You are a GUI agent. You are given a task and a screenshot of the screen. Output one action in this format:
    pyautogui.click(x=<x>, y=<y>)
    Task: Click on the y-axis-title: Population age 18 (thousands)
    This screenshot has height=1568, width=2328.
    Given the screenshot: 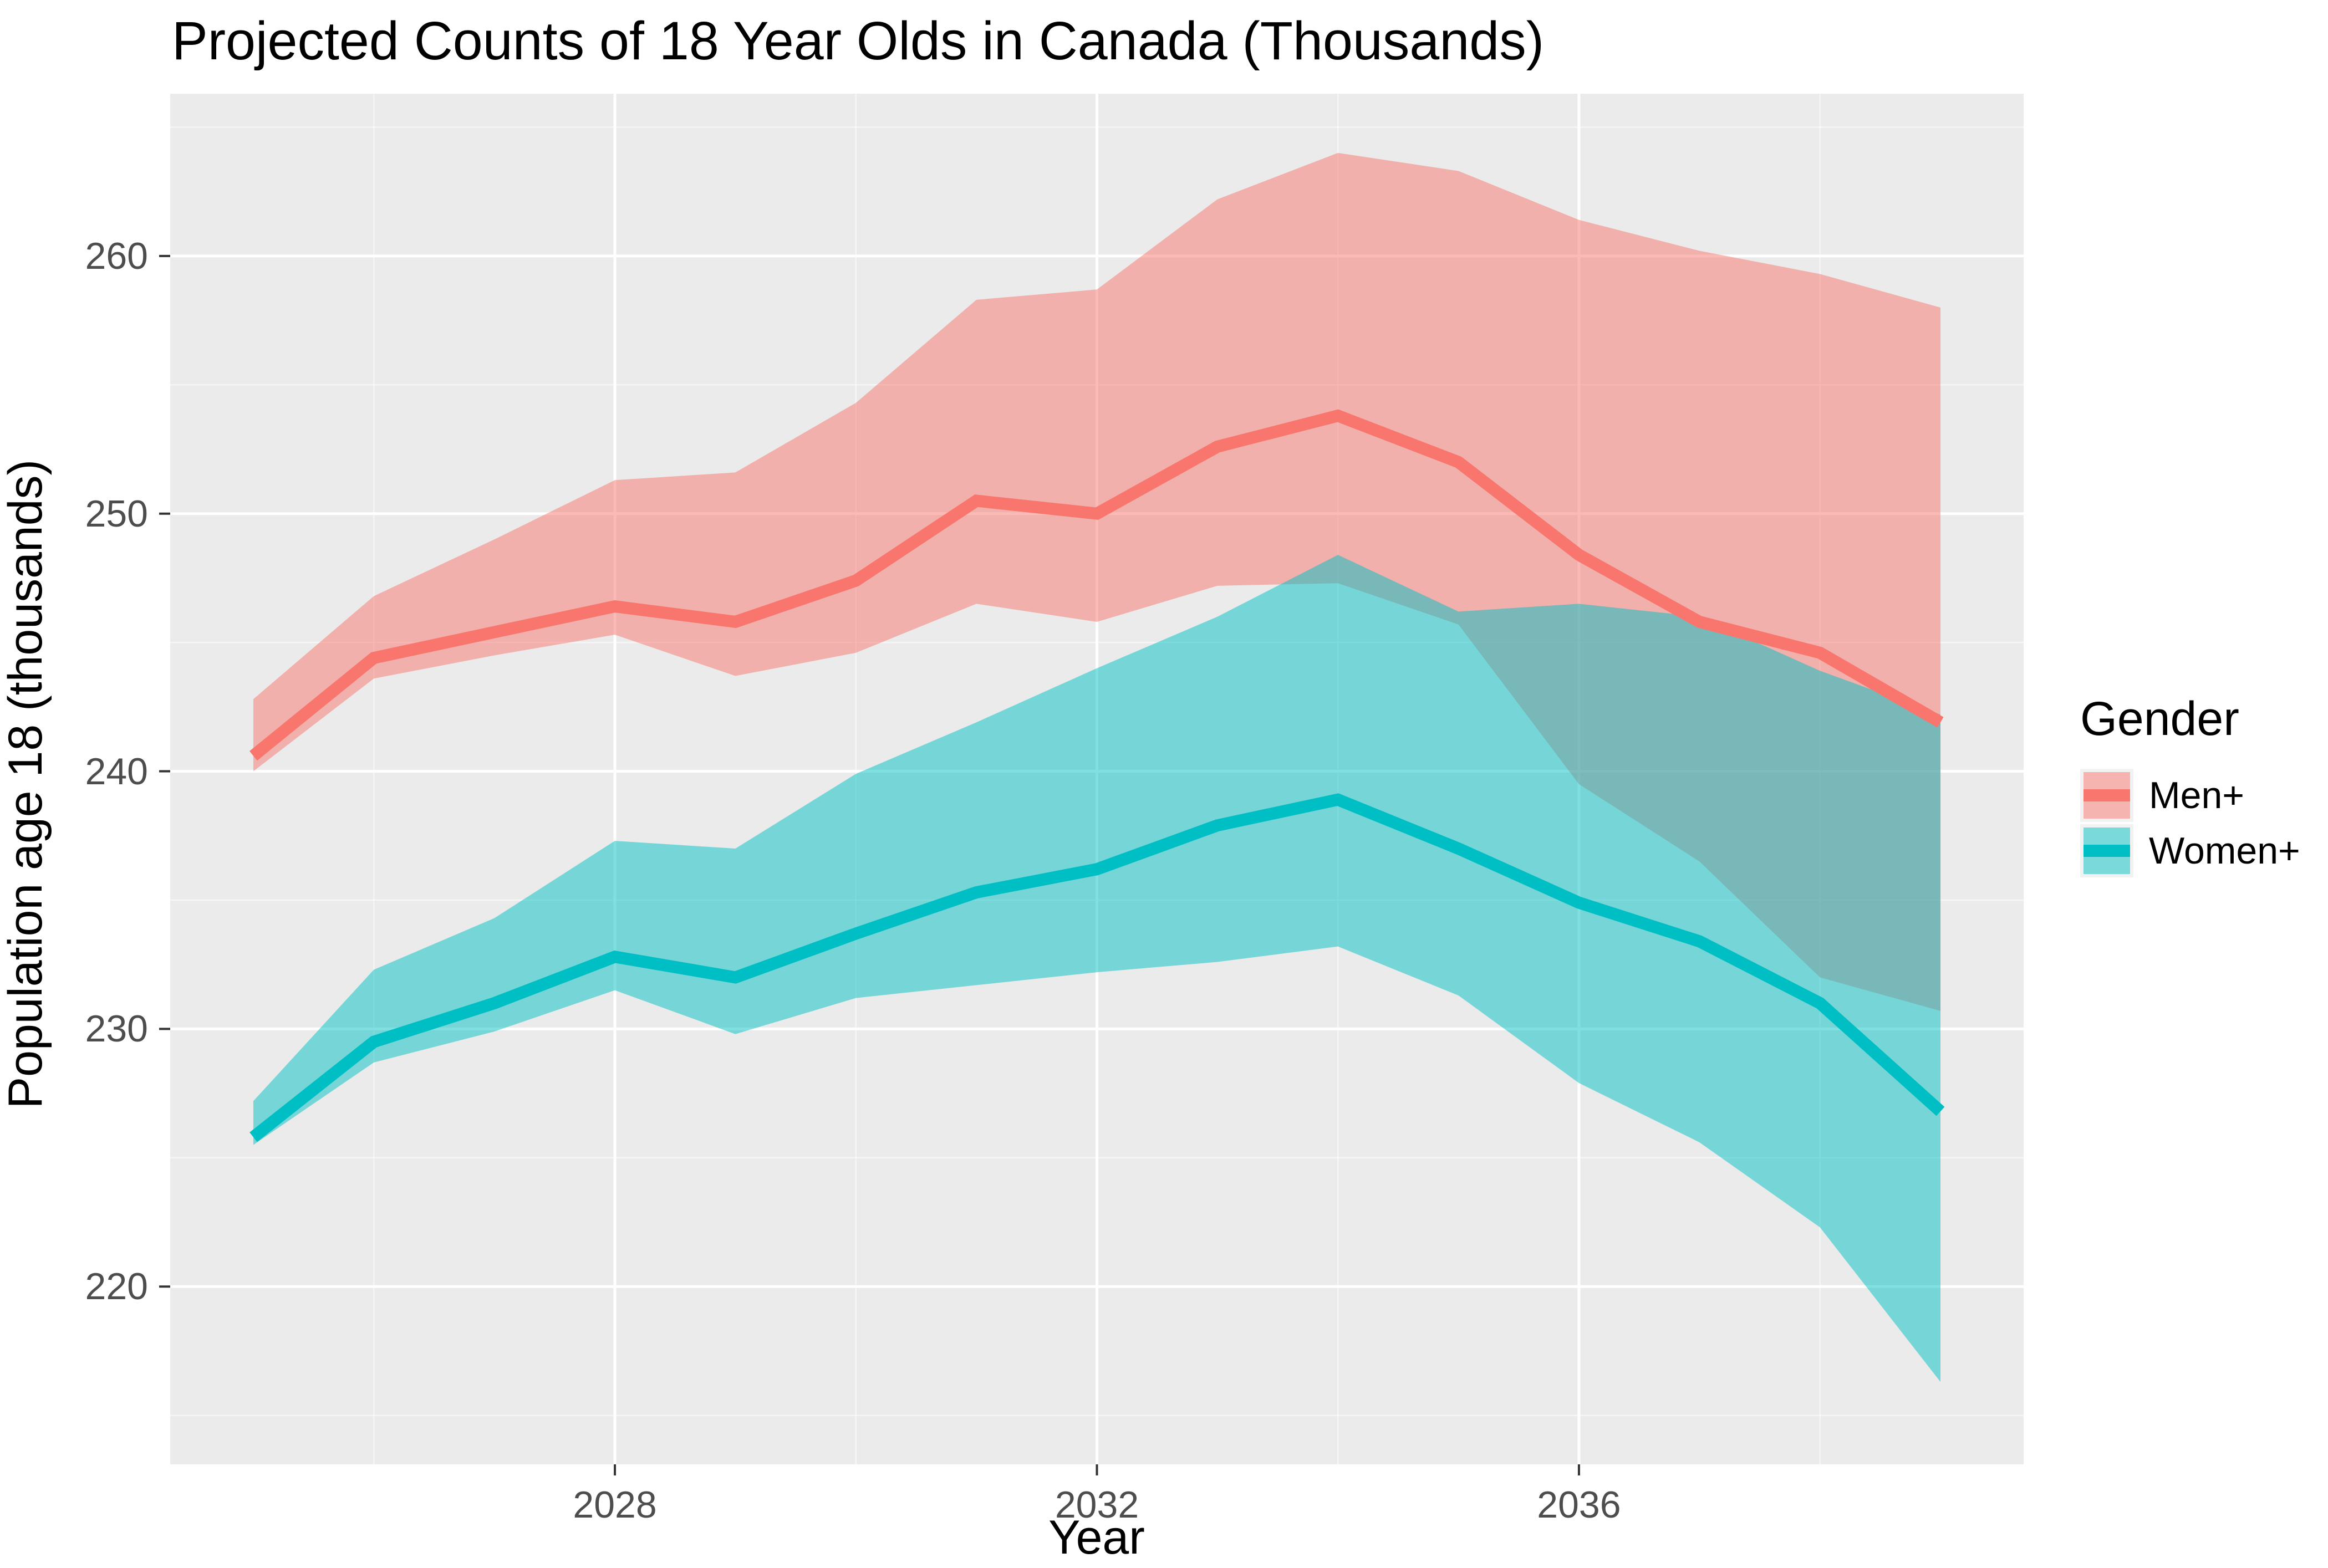 What is the action you would take?
    pyautogui.click(x=26, y=784)
    